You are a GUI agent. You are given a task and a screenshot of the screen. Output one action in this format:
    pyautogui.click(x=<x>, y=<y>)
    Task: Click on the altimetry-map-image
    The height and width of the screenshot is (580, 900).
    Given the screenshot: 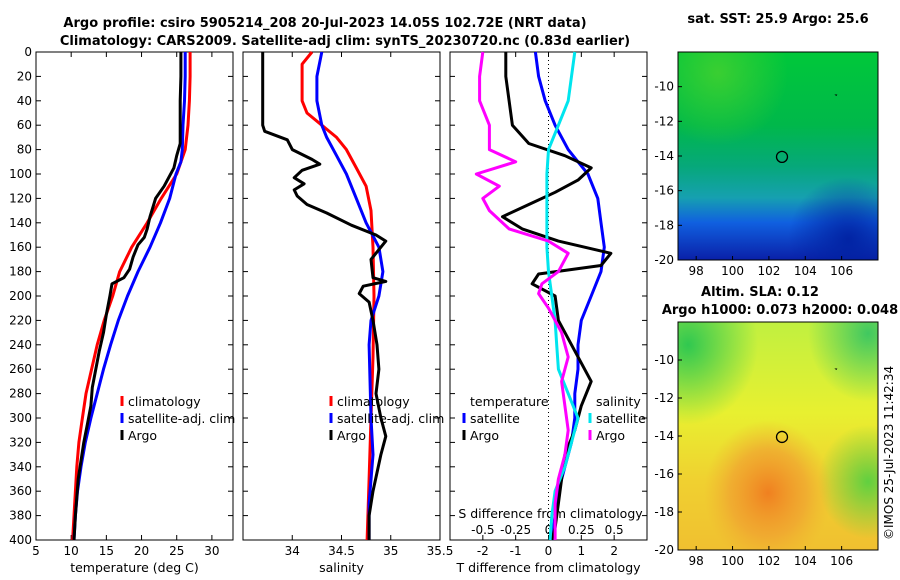 What is the action you would take?
    pyautogui.click(x=778, y=436)
    